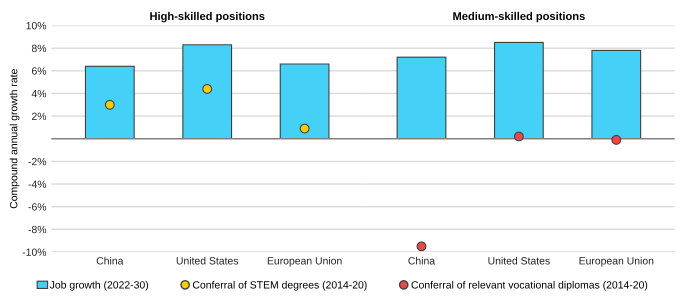  What do you see at coordinates (37, 162) in the screenshot?
I see `y-tick-label: -2%` at bounding box center [37, 162].